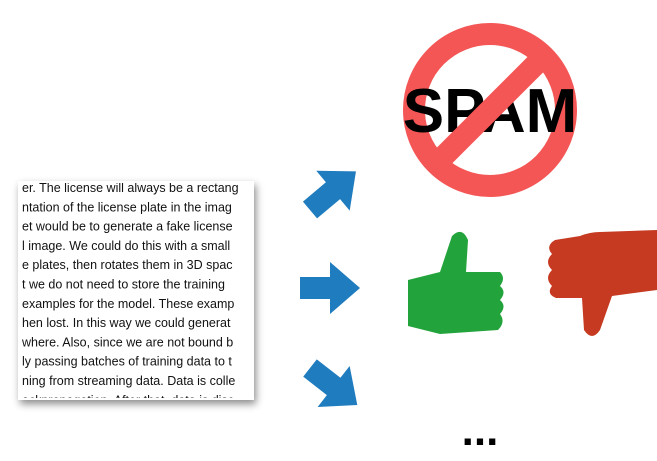 The height and width of the screenshot is (461, 657). I want to click on document-line: ly passing batches of training data to t, so click(127, 362).